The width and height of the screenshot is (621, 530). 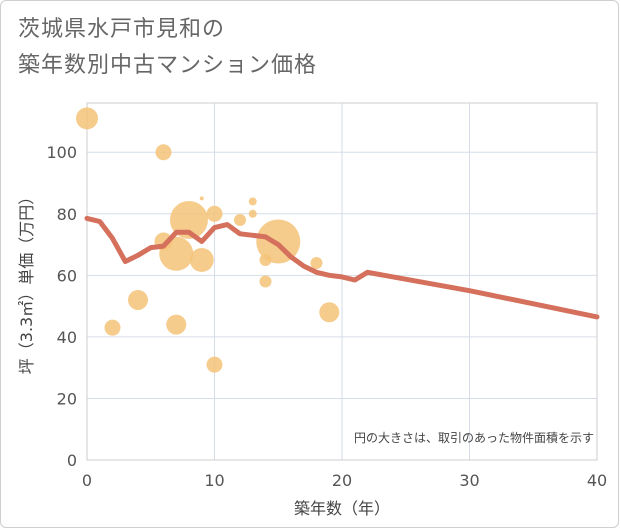 What do you see at coordinates (597, 480) in the screenshot?
I see `x-tick-label: 40` at bounding box center [597, 480].